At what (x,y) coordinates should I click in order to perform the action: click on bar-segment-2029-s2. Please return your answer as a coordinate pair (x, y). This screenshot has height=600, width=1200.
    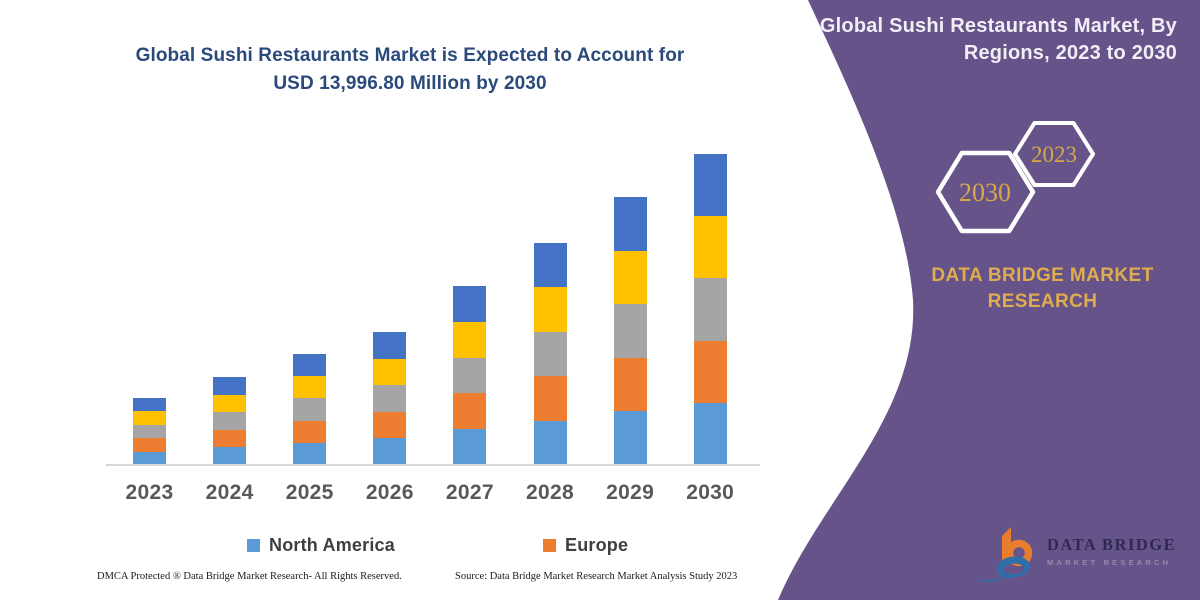
    Looking at the image, I should click on (630, 331).